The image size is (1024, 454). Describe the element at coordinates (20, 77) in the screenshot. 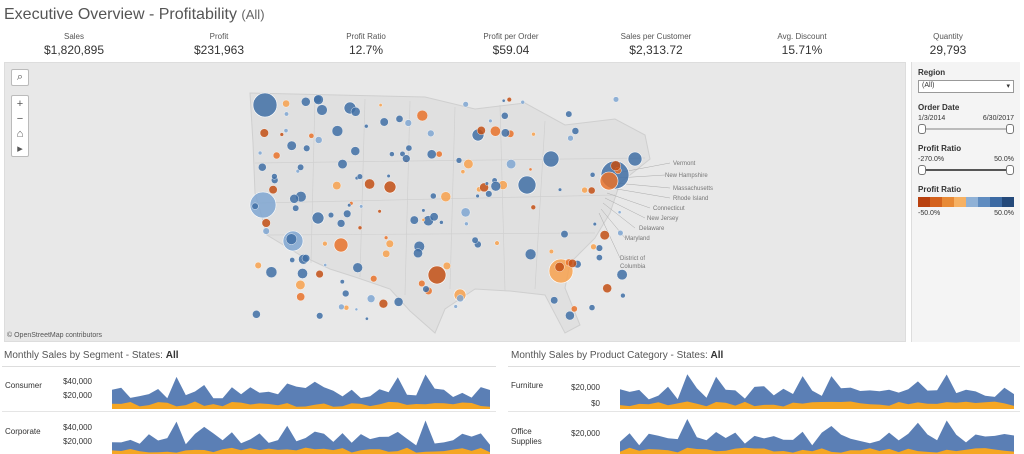

I see `search-icon: ⌕` at that location.